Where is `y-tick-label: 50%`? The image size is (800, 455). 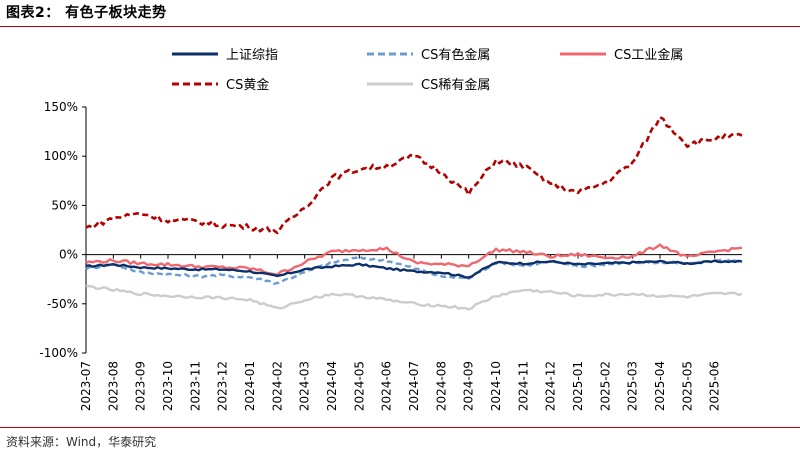 y-tick-label: 50% is located at coordinates (64, 205).